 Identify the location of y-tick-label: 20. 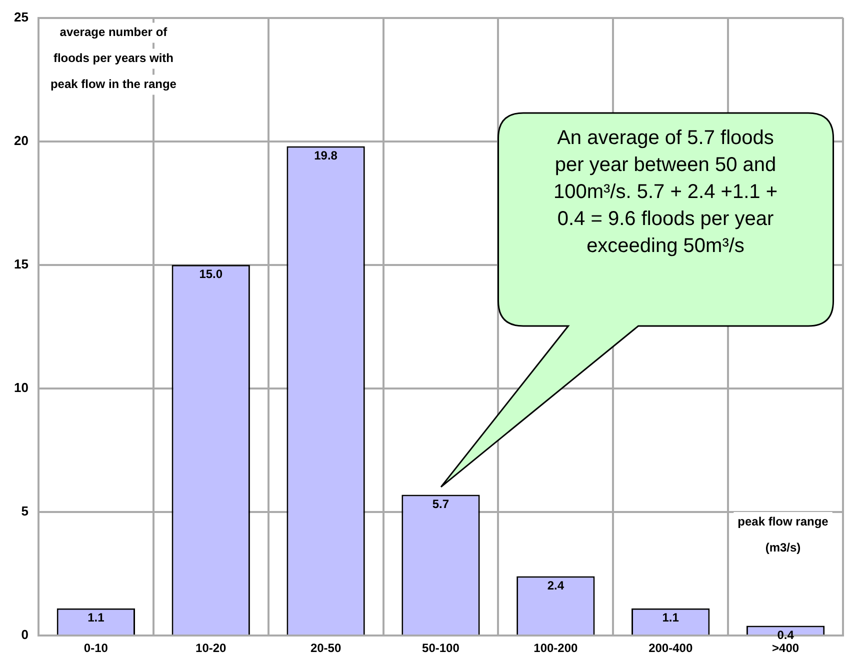
(21, 140).